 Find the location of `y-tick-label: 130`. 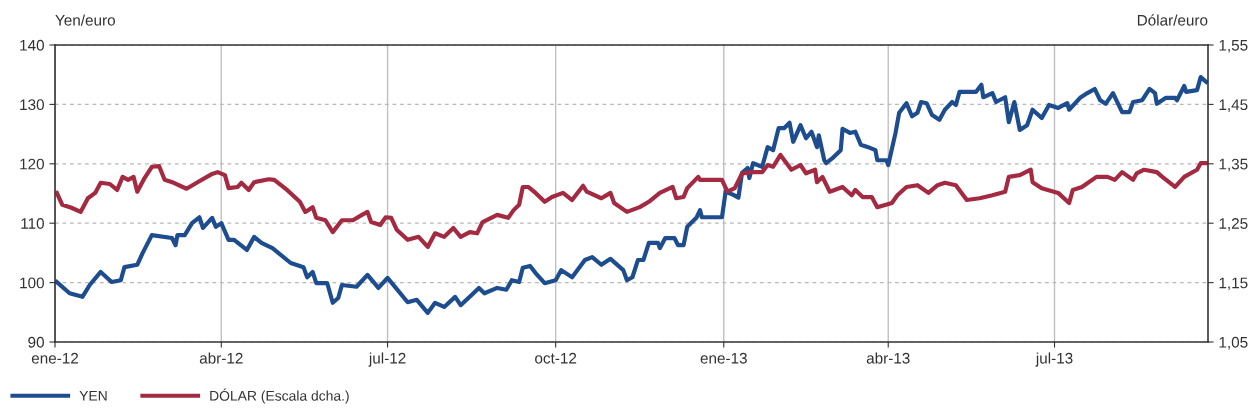

y-tick-label: 130 is located at coordinates (32, 105).